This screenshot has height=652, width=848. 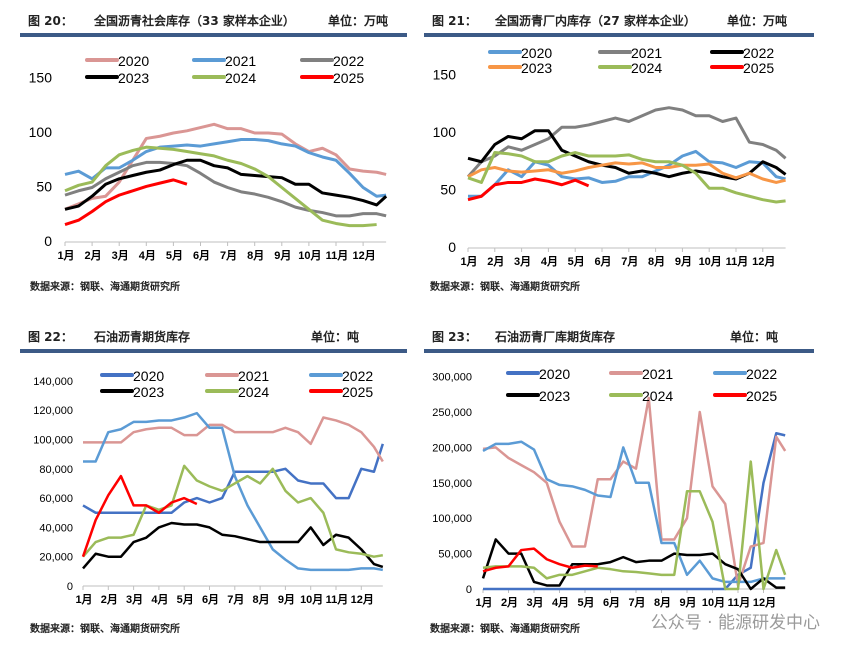 I want to click on y-tick-label: 100, so click(x=445, y=132).